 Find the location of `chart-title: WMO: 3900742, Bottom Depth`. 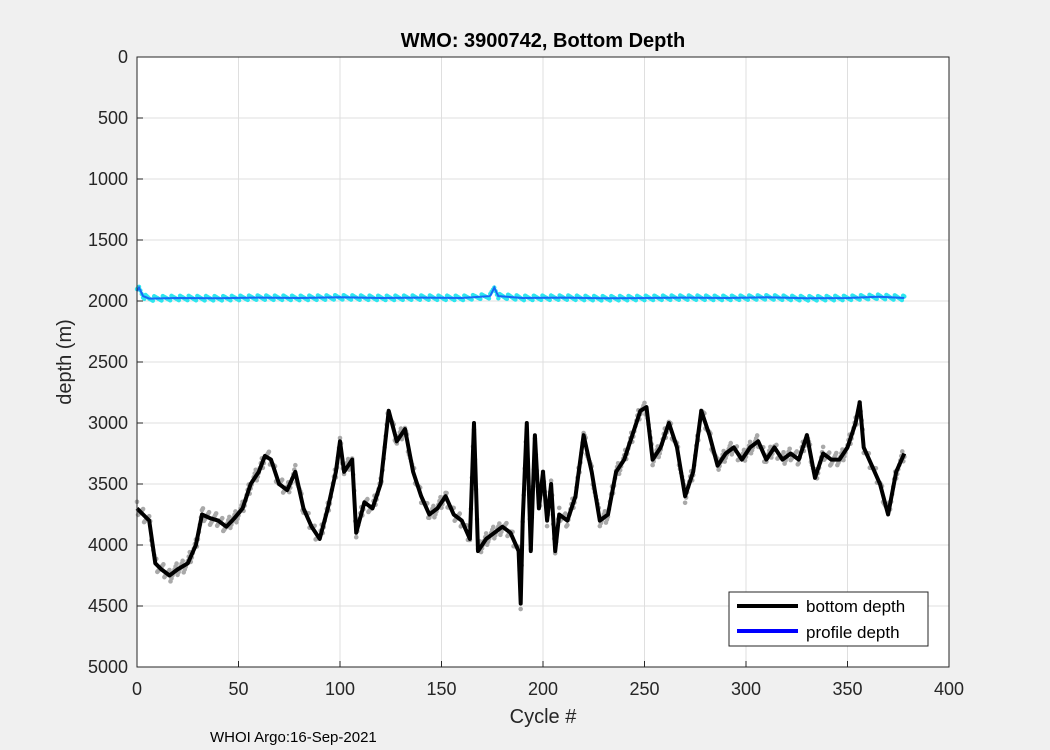

chart-title: WMO: 3900742, Bottom Depth is located at coordinates (543, 41).